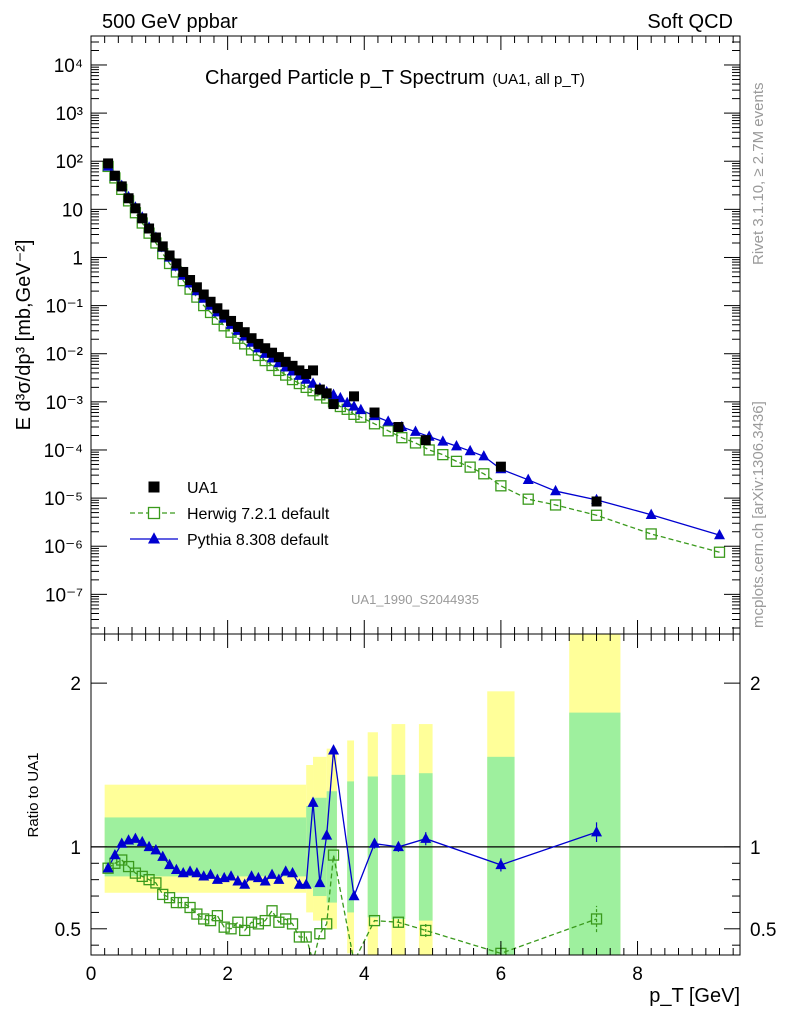 Image resolution: width=786 pixels, height=1024 pixels. Describe the element at coordinates (352, 904) in the screenshot. I see `herwig-ratio-line` at that location.